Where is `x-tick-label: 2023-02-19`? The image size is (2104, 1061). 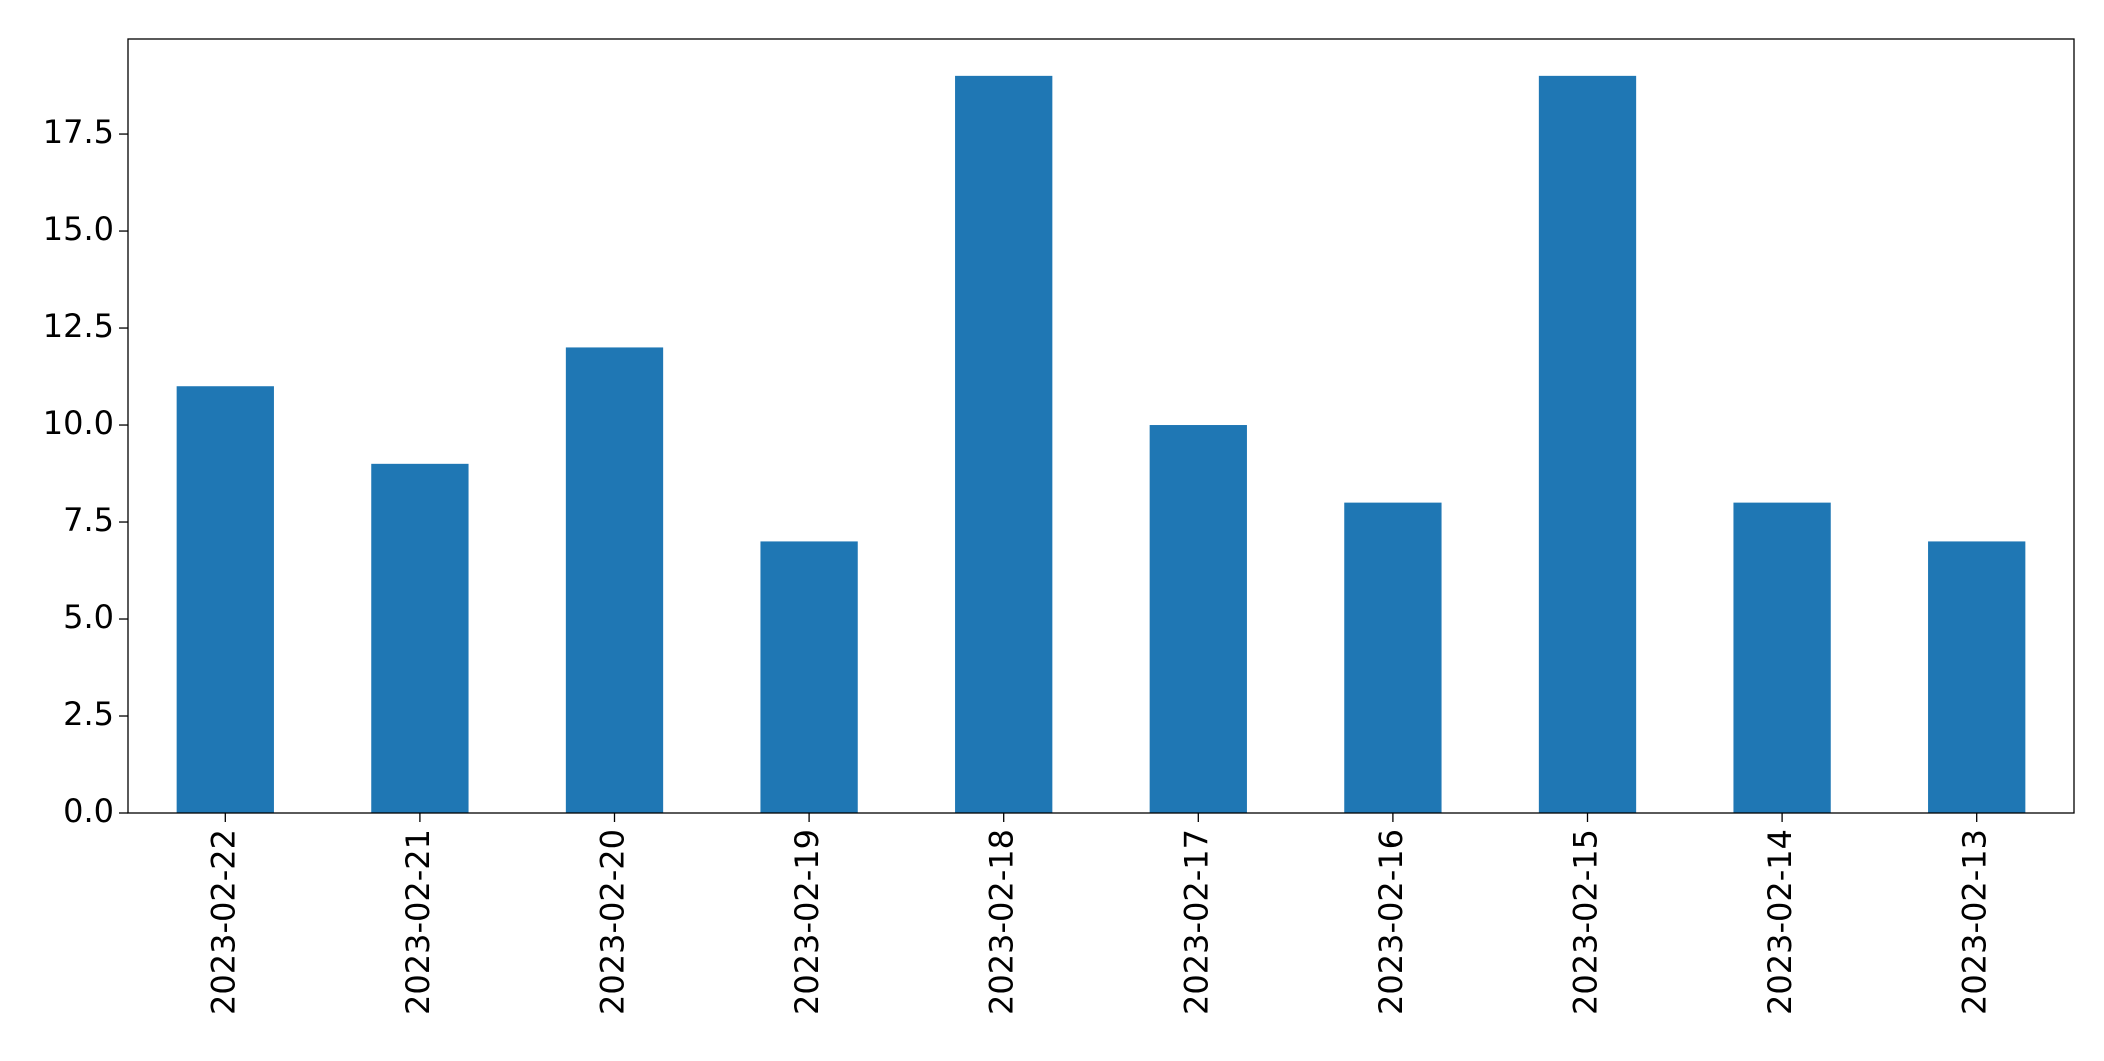 x-tick-label: 2023-02-19 is located at coordinates (807, 922).